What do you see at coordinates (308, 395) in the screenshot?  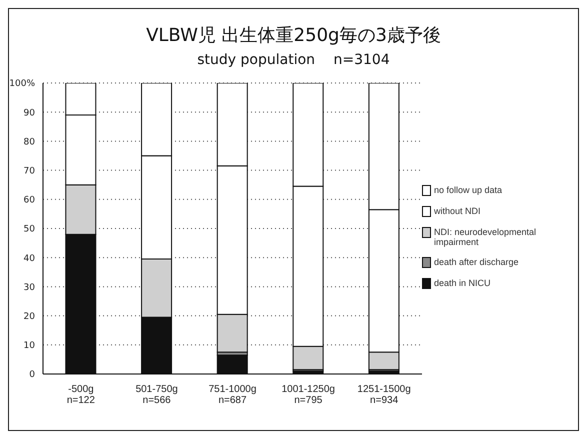 I see `x-tick-label: 1001-1250g n=795` at bounding box center [308, 395].